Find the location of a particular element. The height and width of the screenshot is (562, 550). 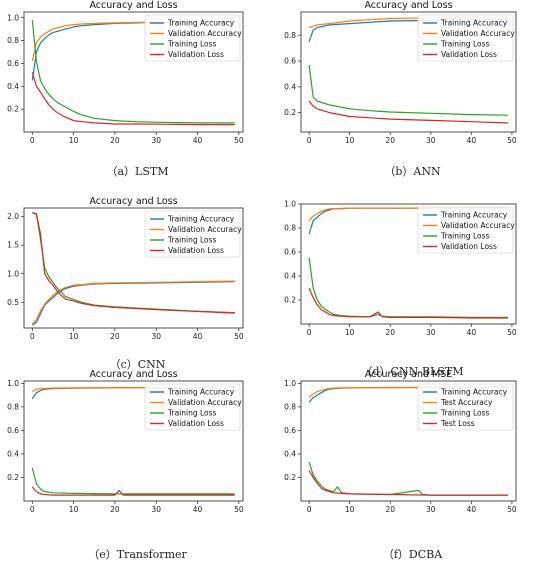

chart-caption: （a）LSTM is located at coordinates (137, 171).